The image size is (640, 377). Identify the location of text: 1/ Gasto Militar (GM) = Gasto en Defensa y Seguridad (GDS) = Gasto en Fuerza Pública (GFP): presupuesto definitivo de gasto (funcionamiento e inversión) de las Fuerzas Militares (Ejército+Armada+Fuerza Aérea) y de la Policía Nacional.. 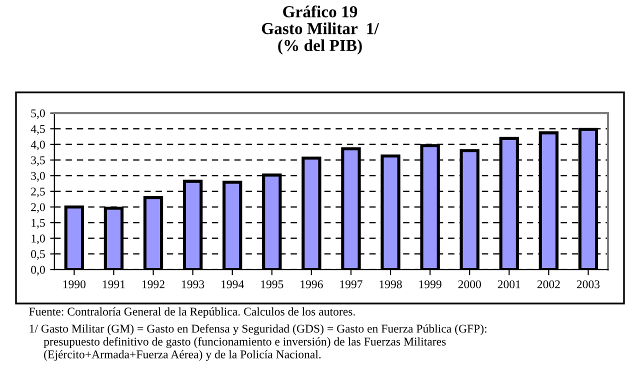
(258, 342).